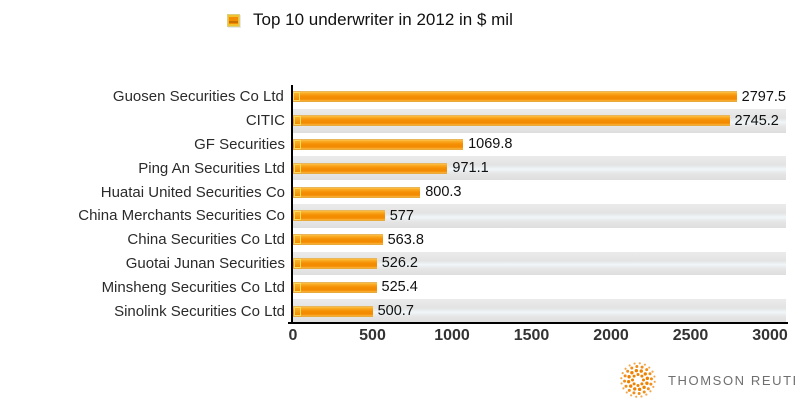 Image resolution: width=795 pixels, height=409 pixels. I want to click on category-label: China Securities Co Ltd, so click(206, 240).